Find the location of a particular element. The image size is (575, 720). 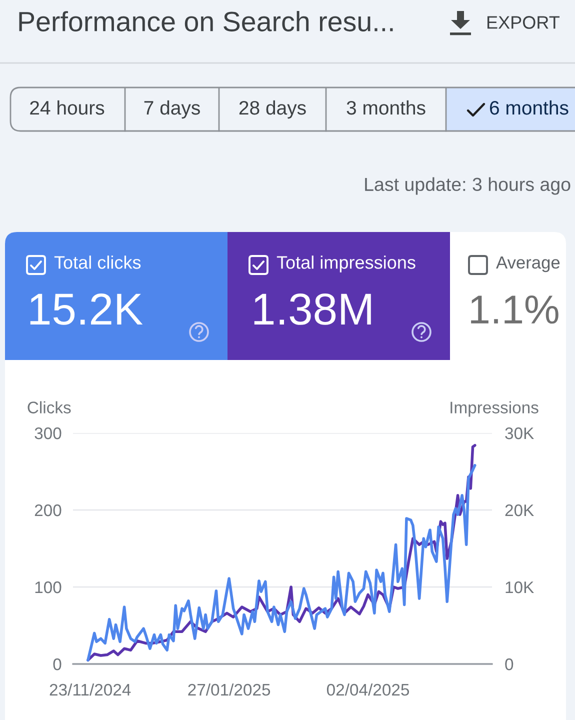

y2-tick-label: 10K is located at coordinates (520, 587).